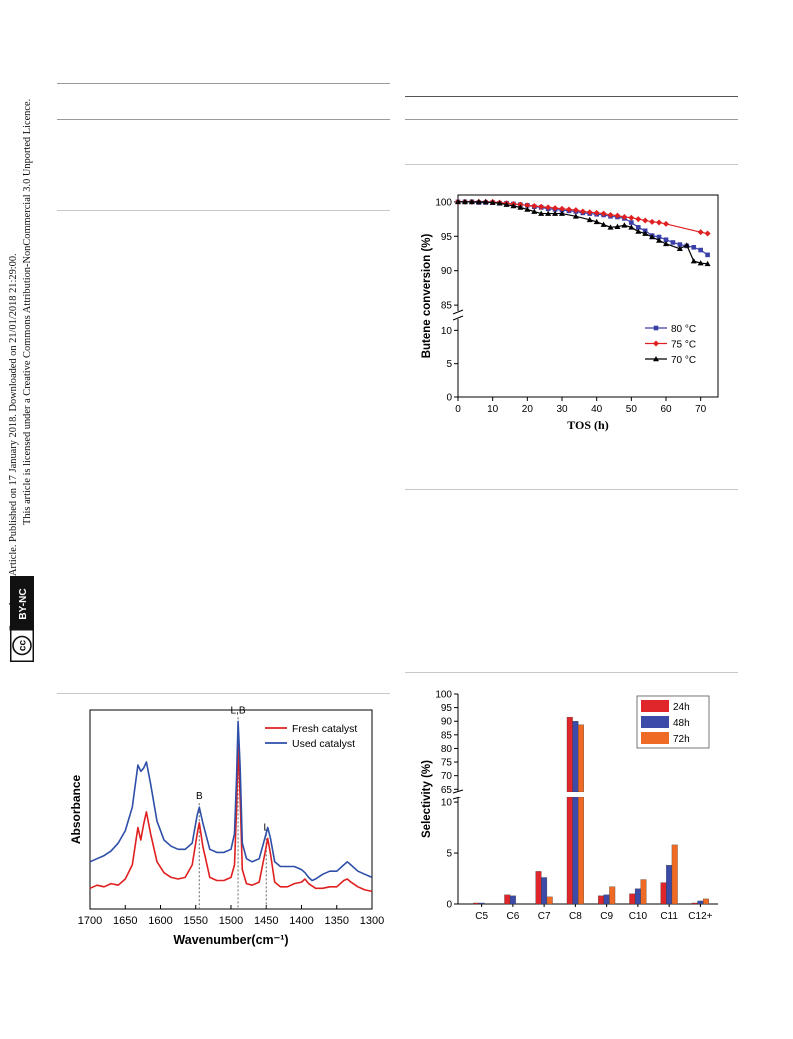 The image size is (793, 1039). I want to click on x-tick-label: 1450, so click(266, 921).